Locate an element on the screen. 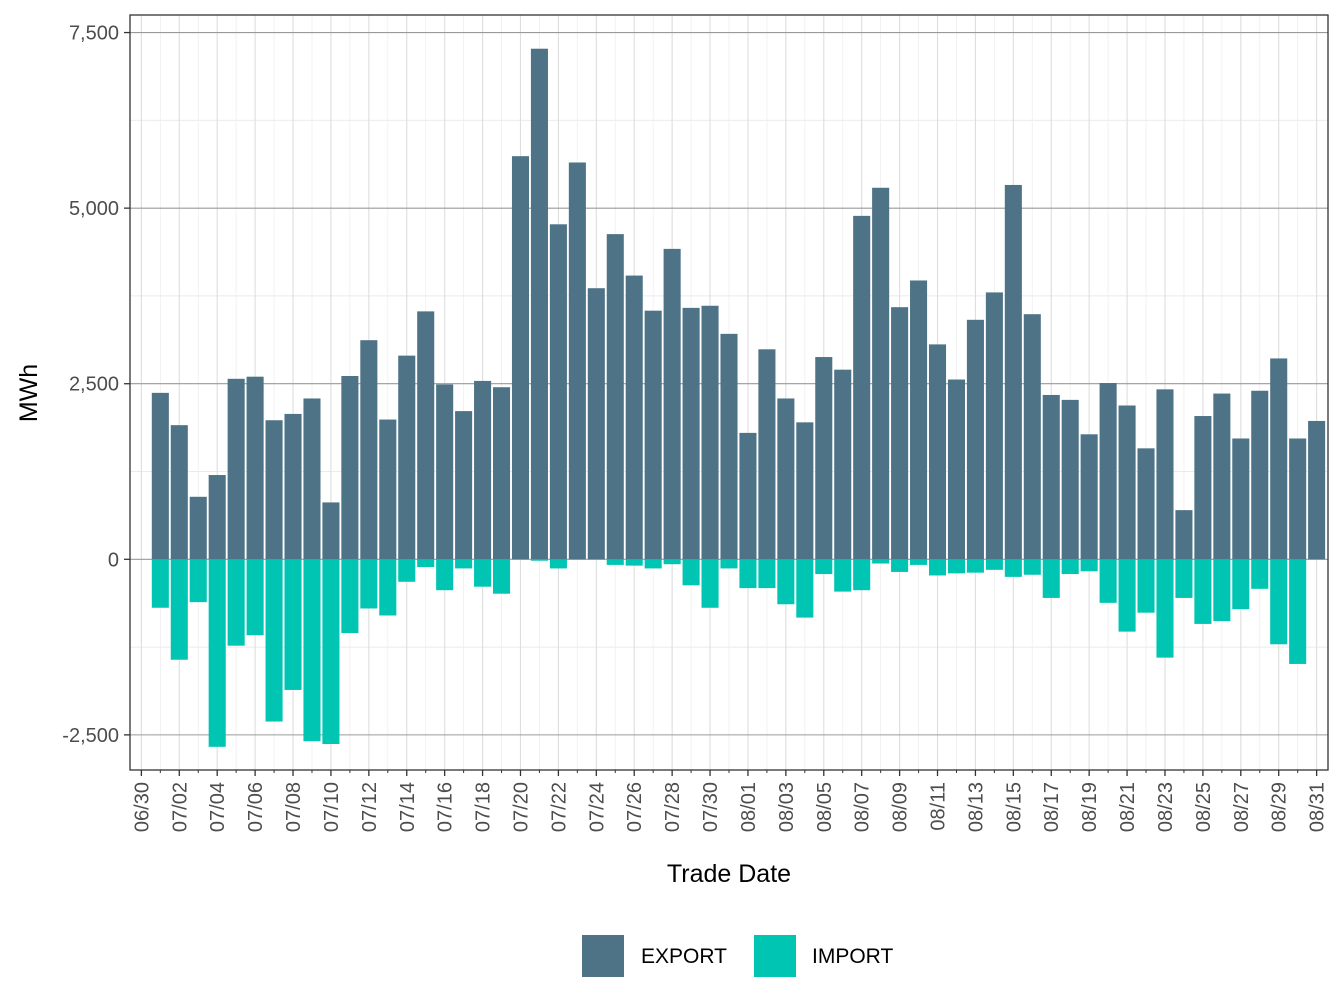  x-tick-label: 07/26 is located at coordinates (635, 807).